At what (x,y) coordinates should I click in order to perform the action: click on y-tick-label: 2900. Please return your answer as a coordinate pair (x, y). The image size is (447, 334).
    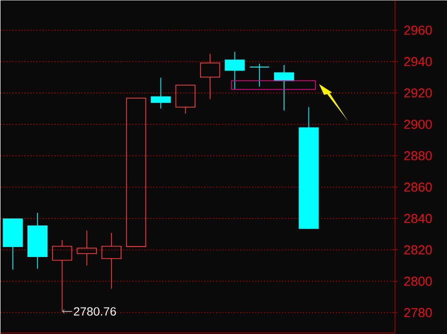
    Looking at the image, I should click on (418, 124).